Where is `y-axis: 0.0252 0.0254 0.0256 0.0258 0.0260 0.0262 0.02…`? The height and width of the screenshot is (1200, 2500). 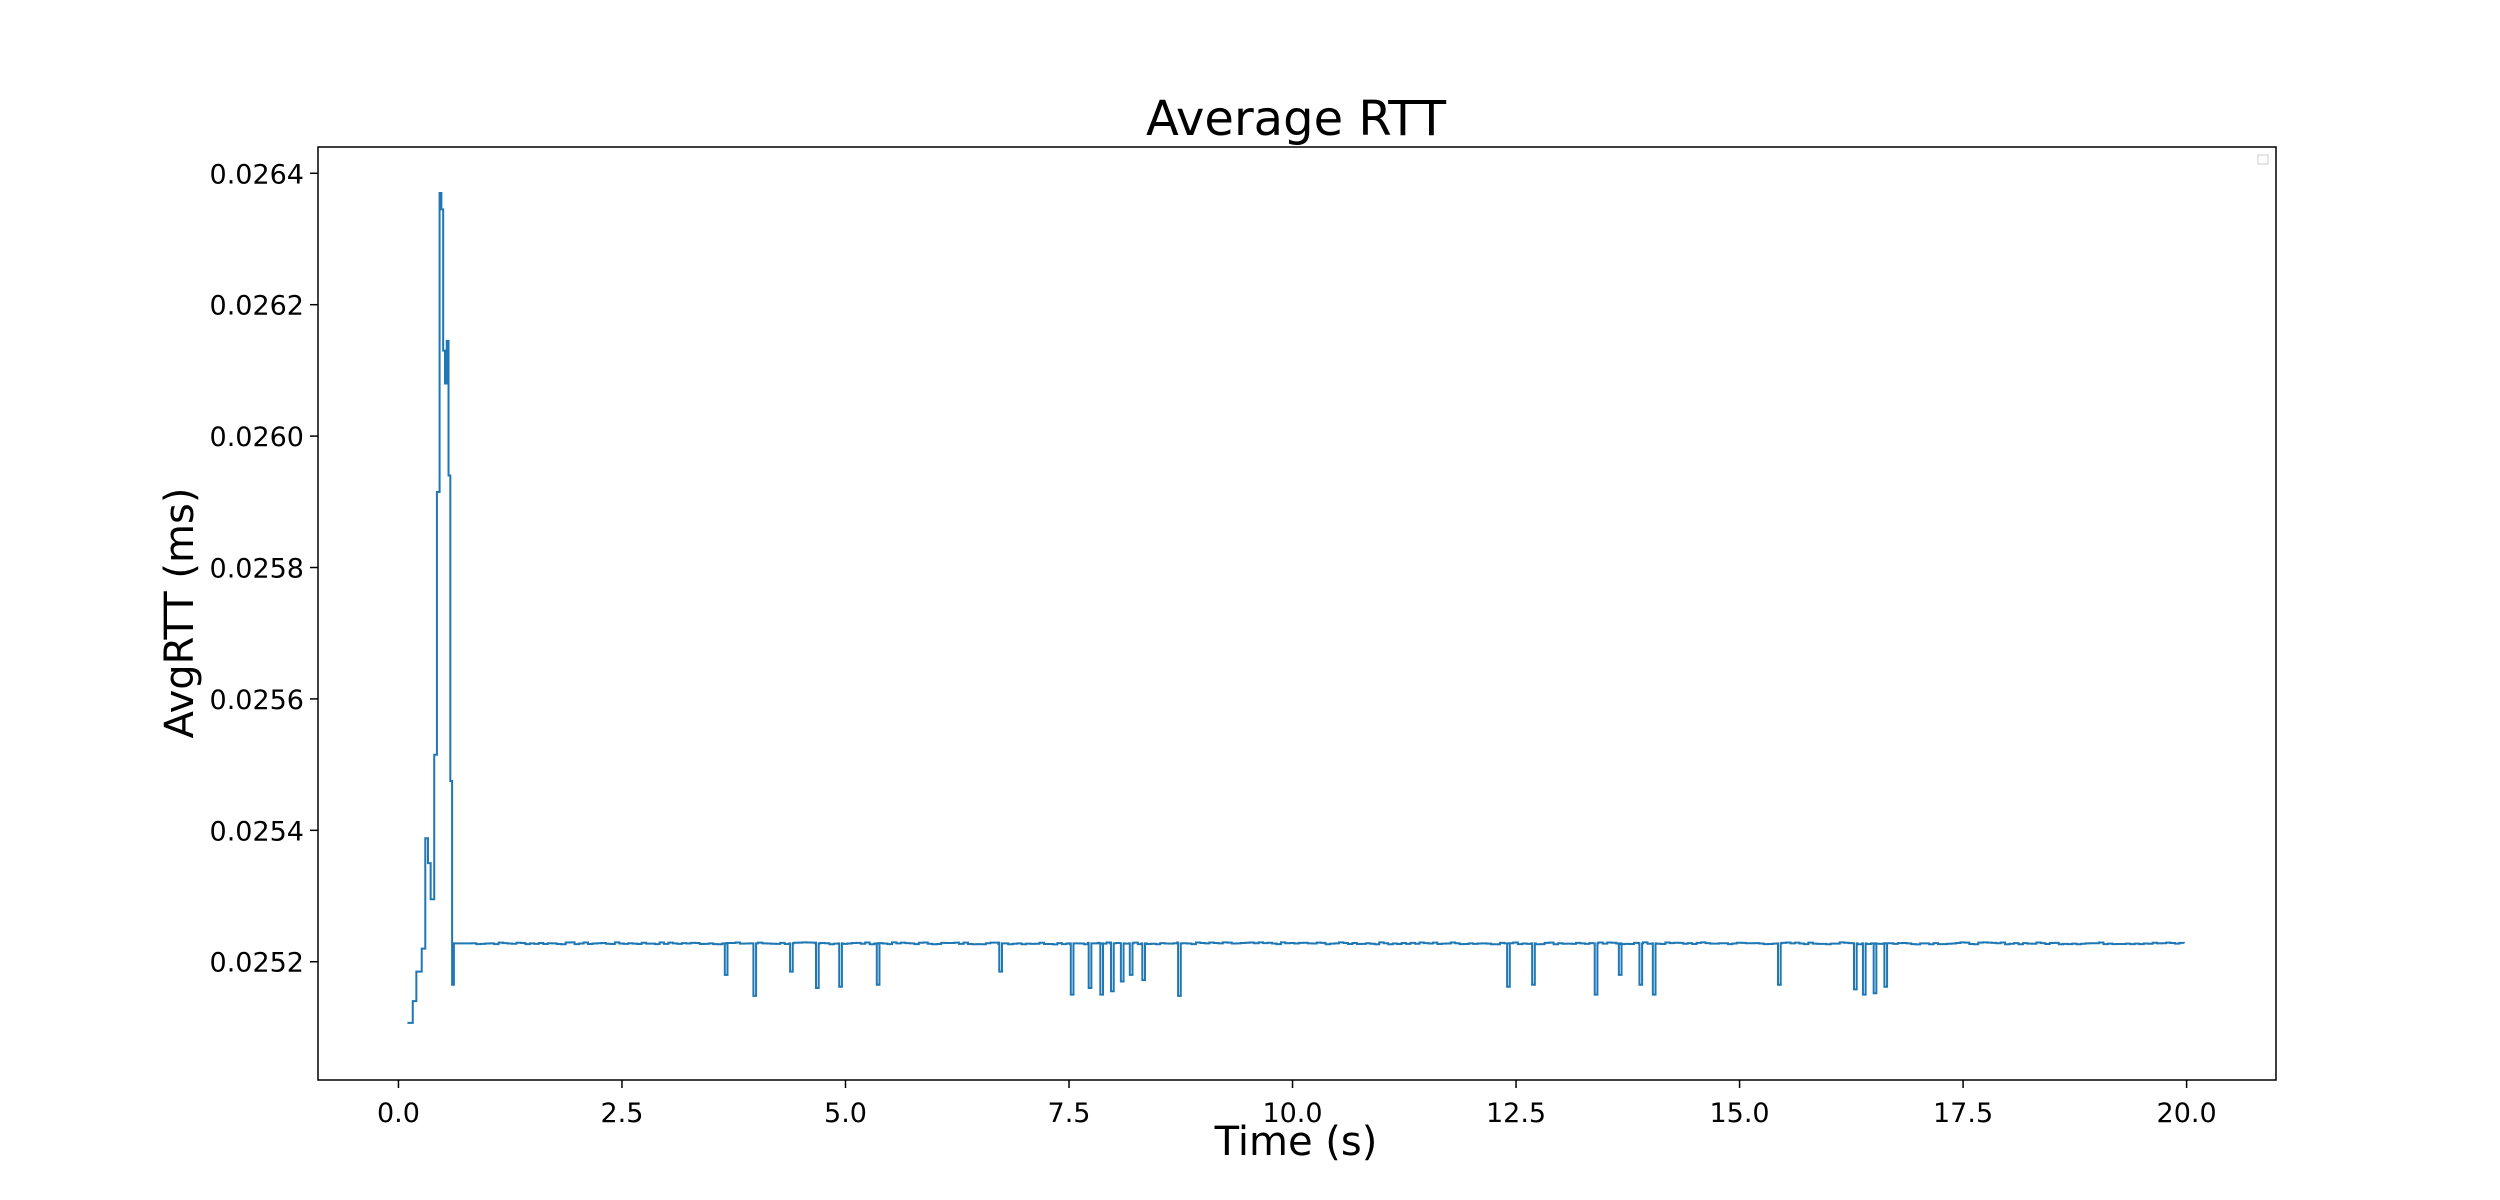
y-axis: 0.0252 0.0254 0.0256 0.0258 0.0260 0.0262 0.02… is located at coordinates (264, 569).